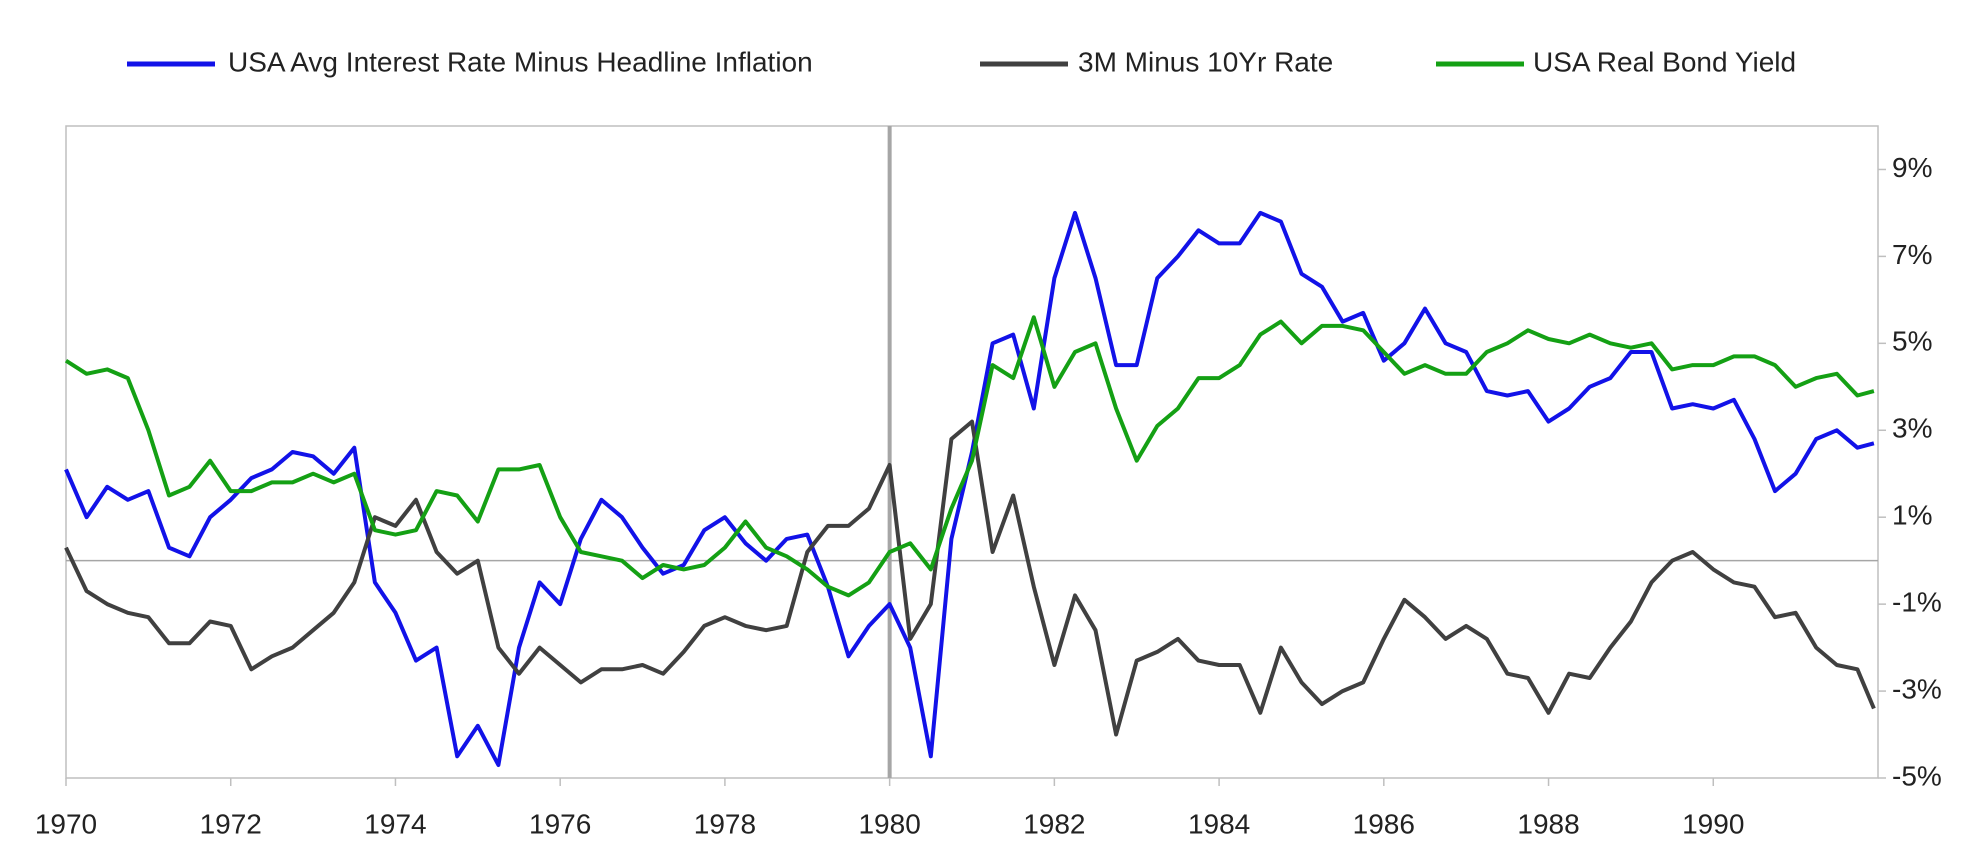  I want to click on y-tick-label: 5%, so click(1912, 341).